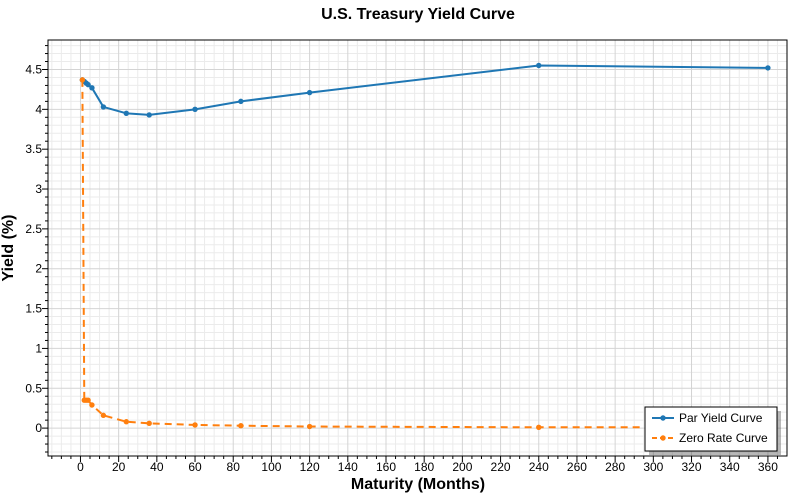 The image size is (800, 500). I want to click on x-tick-label: 320, so click(692, 467).